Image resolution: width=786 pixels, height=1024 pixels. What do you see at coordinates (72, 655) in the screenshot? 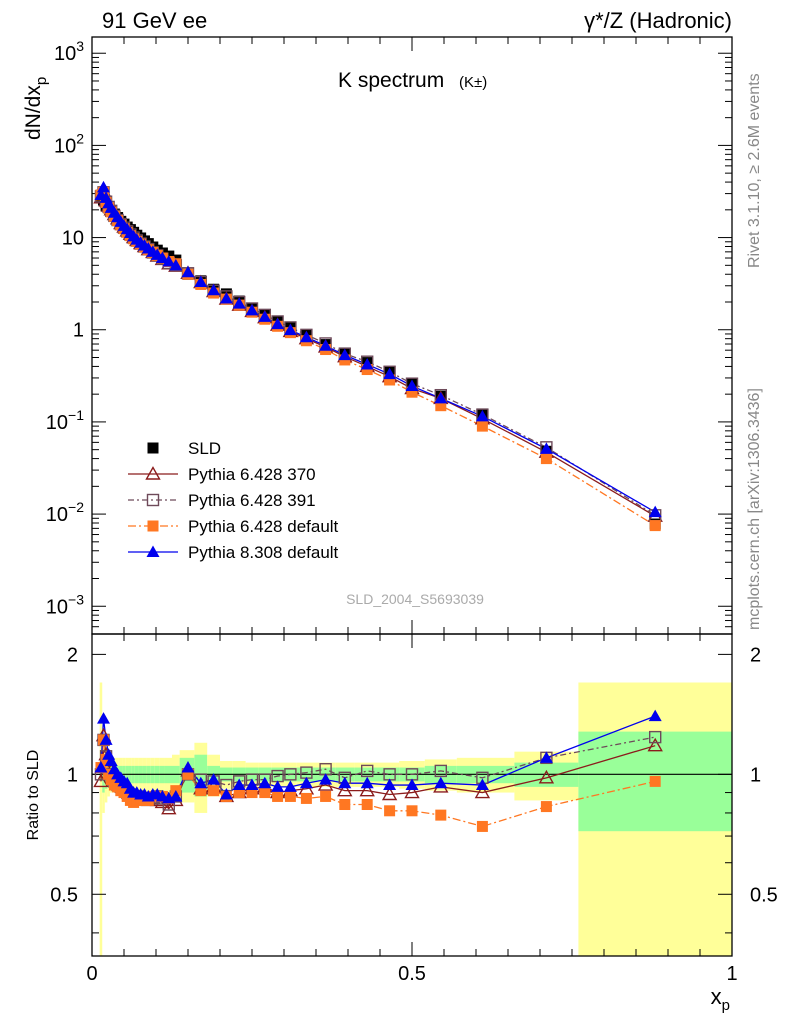
I see `ratio-y-tick-label: 2` at bounding box center [72, 655].